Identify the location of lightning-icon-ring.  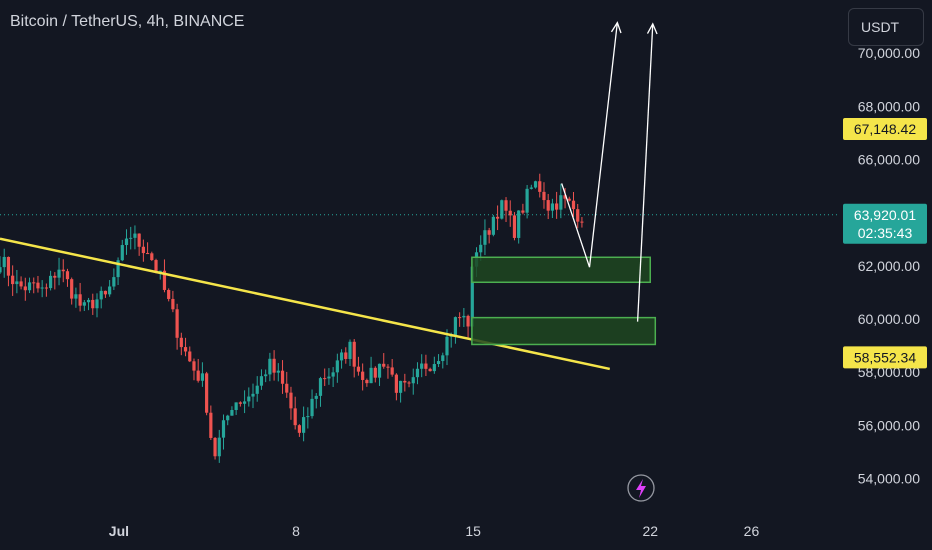
(641, 488).